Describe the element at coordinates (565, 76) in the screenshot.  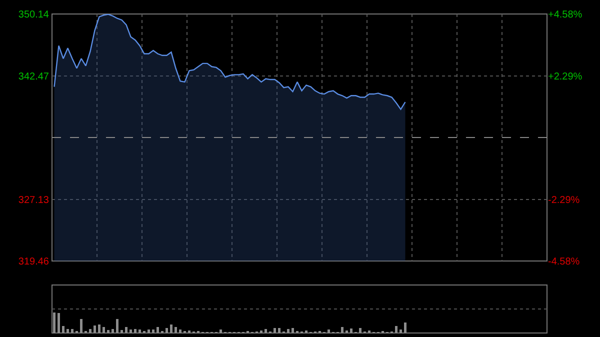
I see `y2-tick-label: +2.29%` at that location.